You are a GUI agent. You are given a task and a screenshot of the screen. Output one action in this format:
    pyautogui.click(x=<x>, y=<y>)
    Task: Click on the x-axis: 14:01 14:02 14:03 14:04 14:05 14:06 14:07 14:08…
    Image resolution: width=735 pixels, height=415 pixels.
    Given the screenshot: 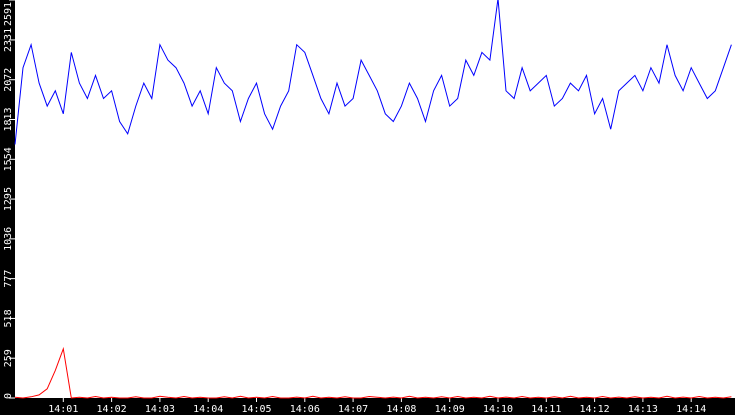 What is the action you would take?
    pyautogui.click(x=377, y=406)
    